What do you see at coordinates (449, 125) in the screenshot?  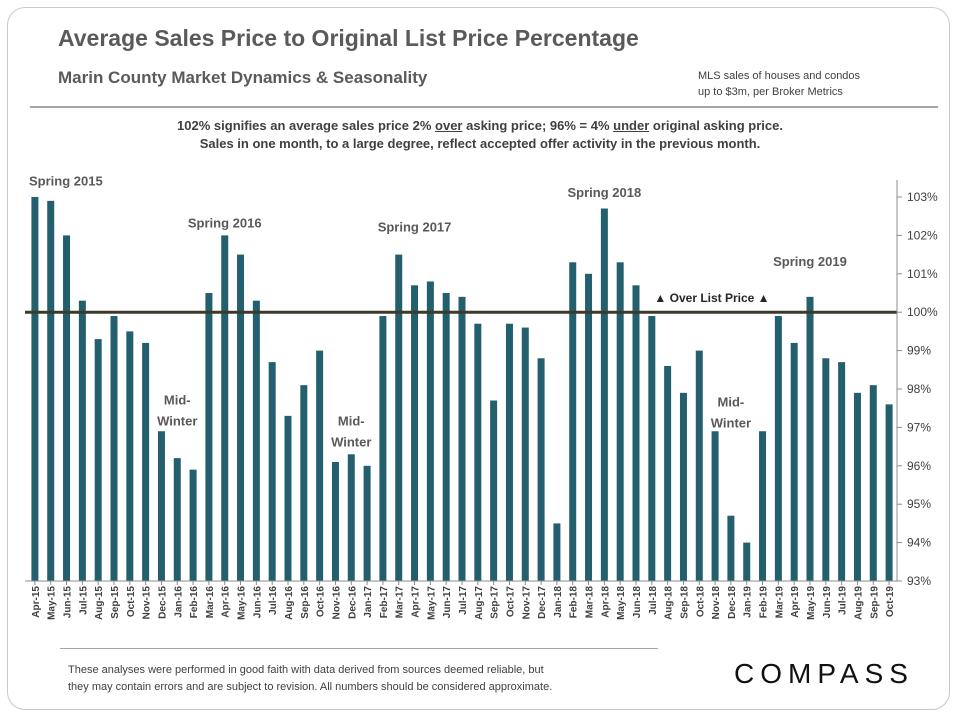 I see `explanation-over: over` at bounding box center [449, 125].